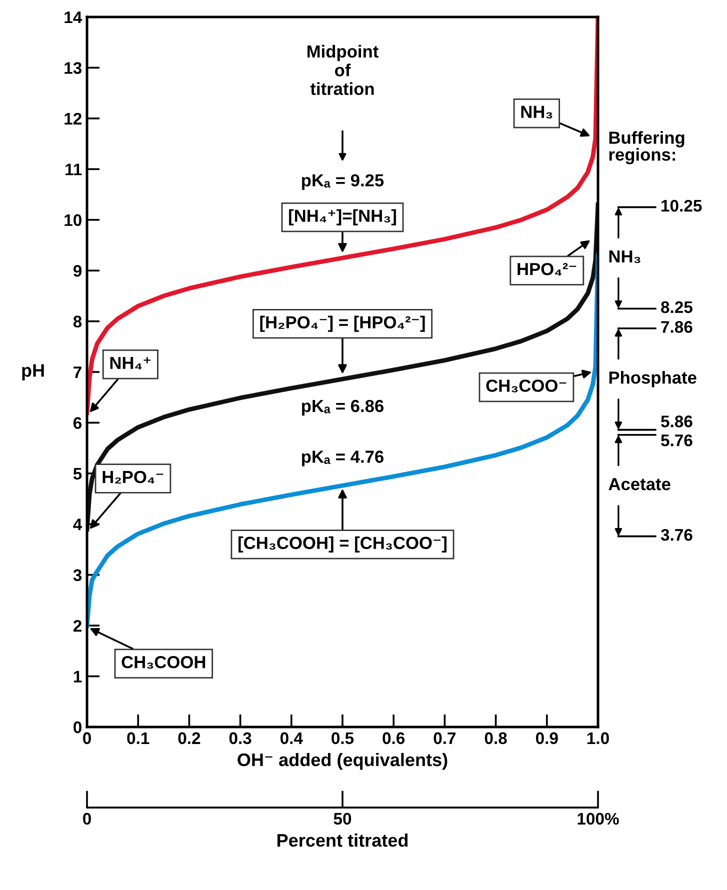  What do you see at coordinates (77, 423) in the screenshot?
I see `y-tick-label: 6` at bounding box center [77, 423].